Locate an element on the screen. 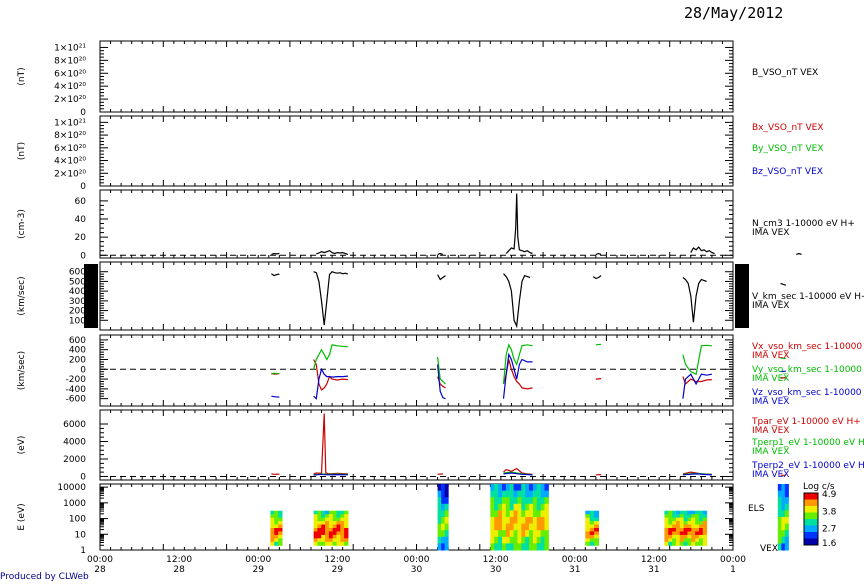  y-tick-label: 600 is located at coordinates (77, 273).